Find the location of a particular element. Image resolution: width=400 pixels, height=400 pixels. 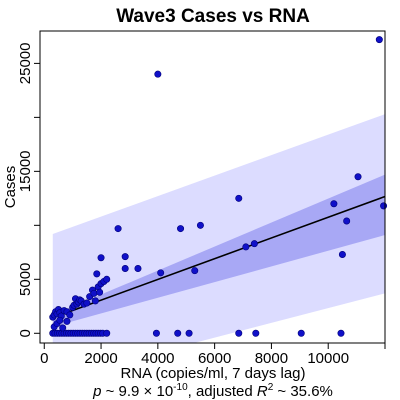

y-axis-label: Cases is located at coordinates (10, 187).